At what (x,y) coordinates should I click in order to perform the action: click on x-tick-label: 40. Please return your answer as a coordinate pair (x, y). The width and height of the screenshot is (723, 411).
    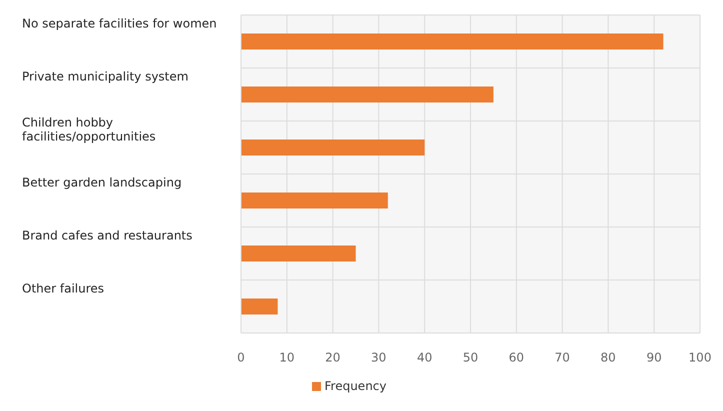
    Looking at the image, I should click on (424, 357).